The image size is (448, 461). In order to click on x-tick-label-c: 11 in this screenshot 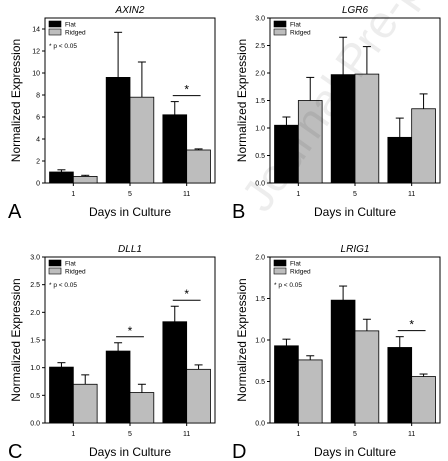, I will do `click(186, 434)`.